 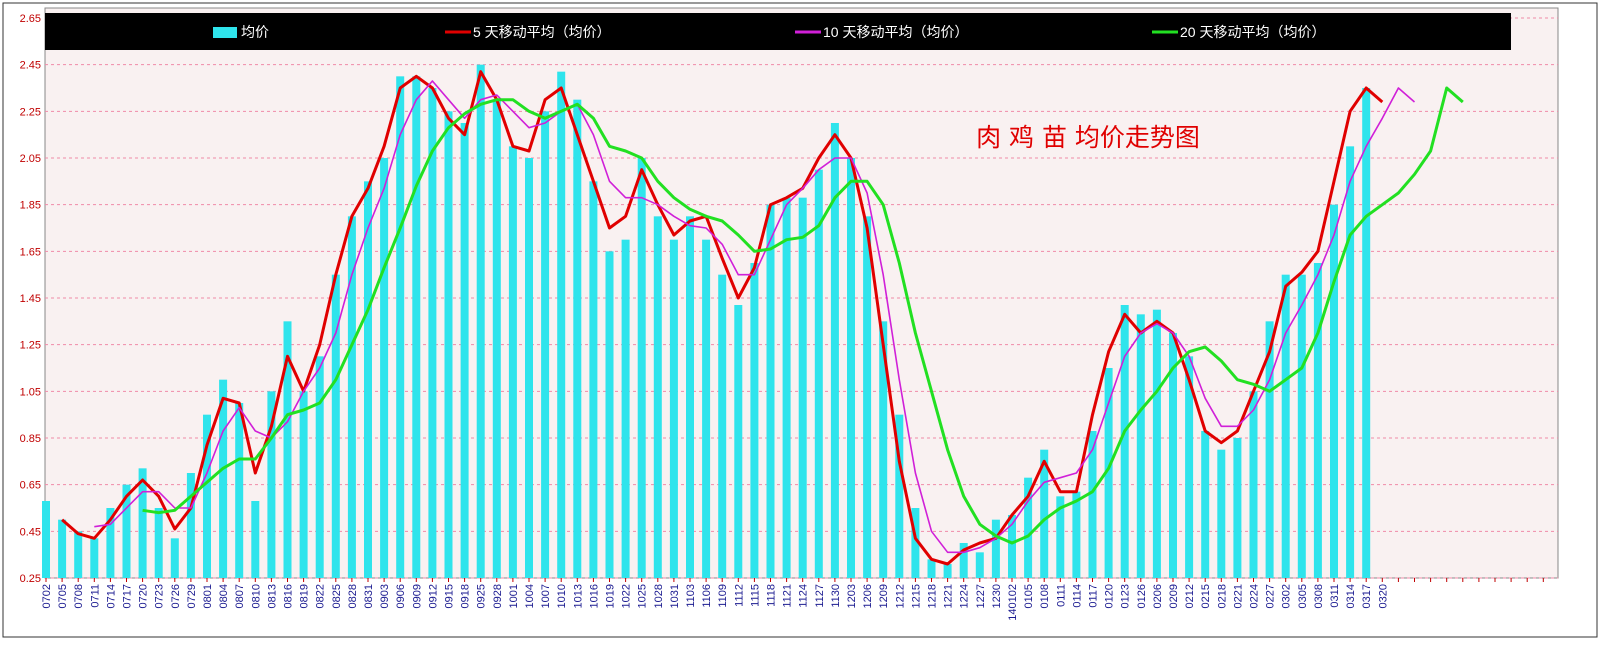 What do you see at coordinates (1088, 137) in the screenshot?
I see `chart-title: 肉 鸡 苗 均价走势图` at bounding box center [1088, 137].